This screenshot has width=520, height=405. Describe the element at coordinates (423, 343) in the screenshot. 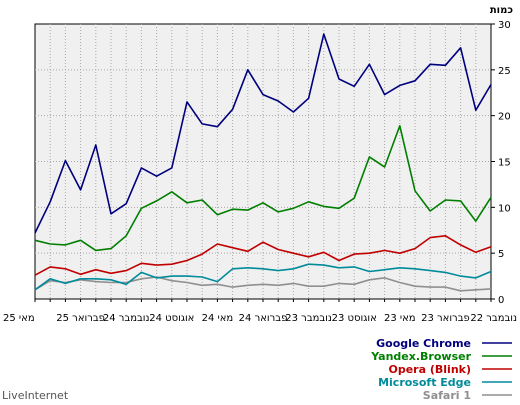

I see `legend-label: Google Chrome` at that location.